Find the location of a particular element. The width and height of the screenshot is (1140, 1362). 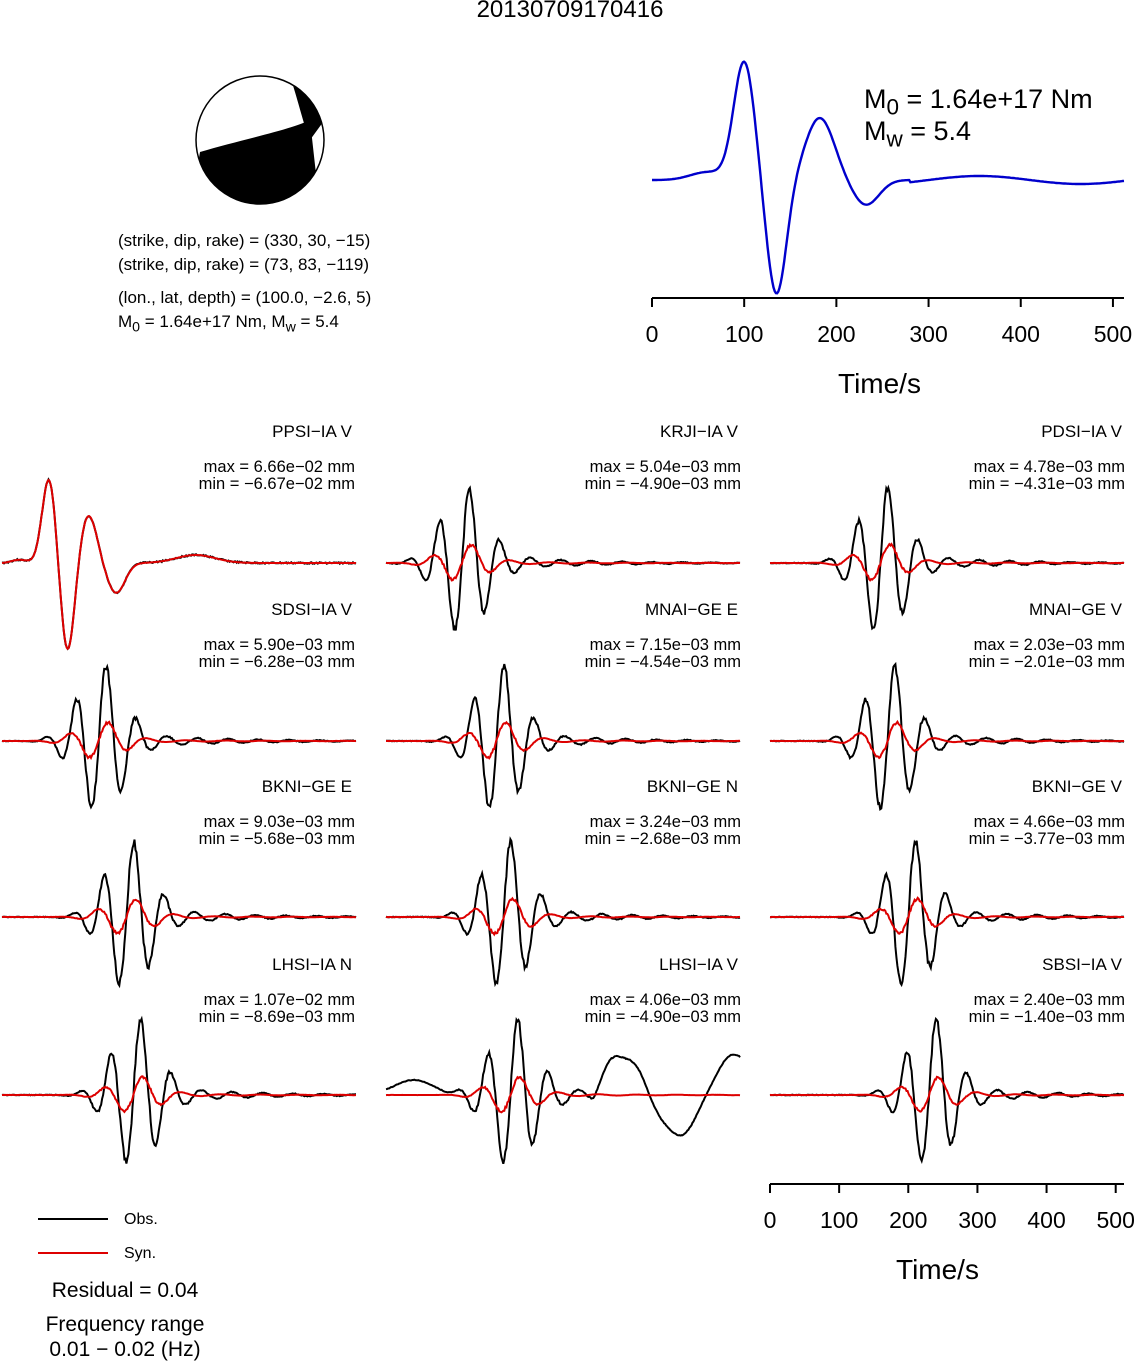

panel-min-label: min = −2.68e−03 mm is located at coordinates (662, 839).